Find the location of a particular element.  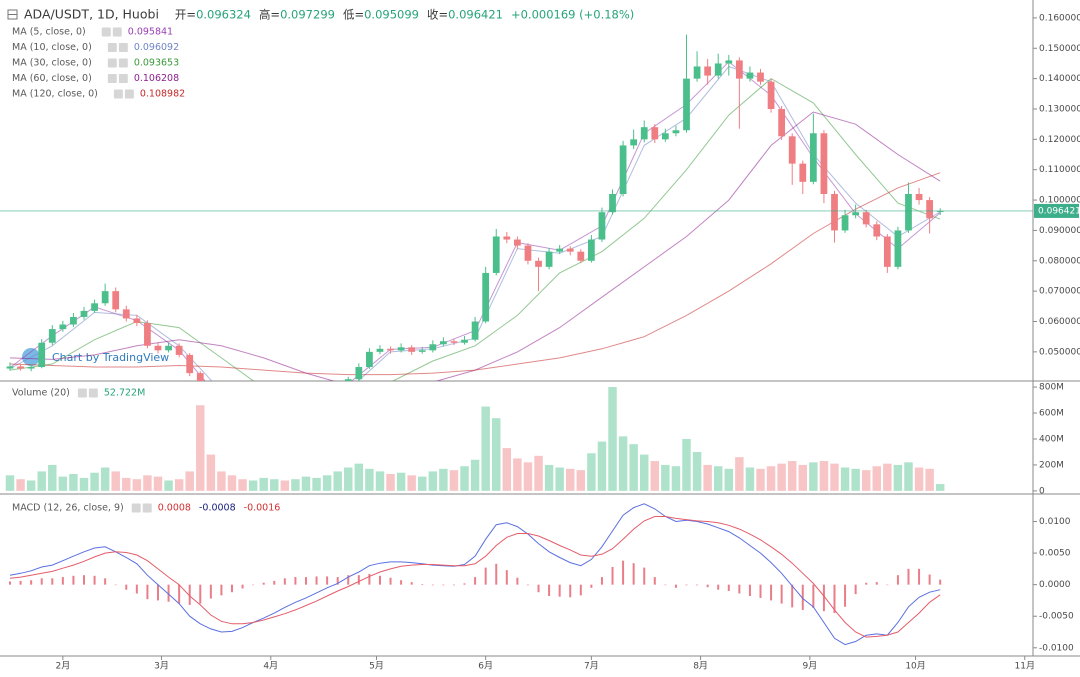

y-tick-label: 0.150000 is located at coordinates (1059, 49).